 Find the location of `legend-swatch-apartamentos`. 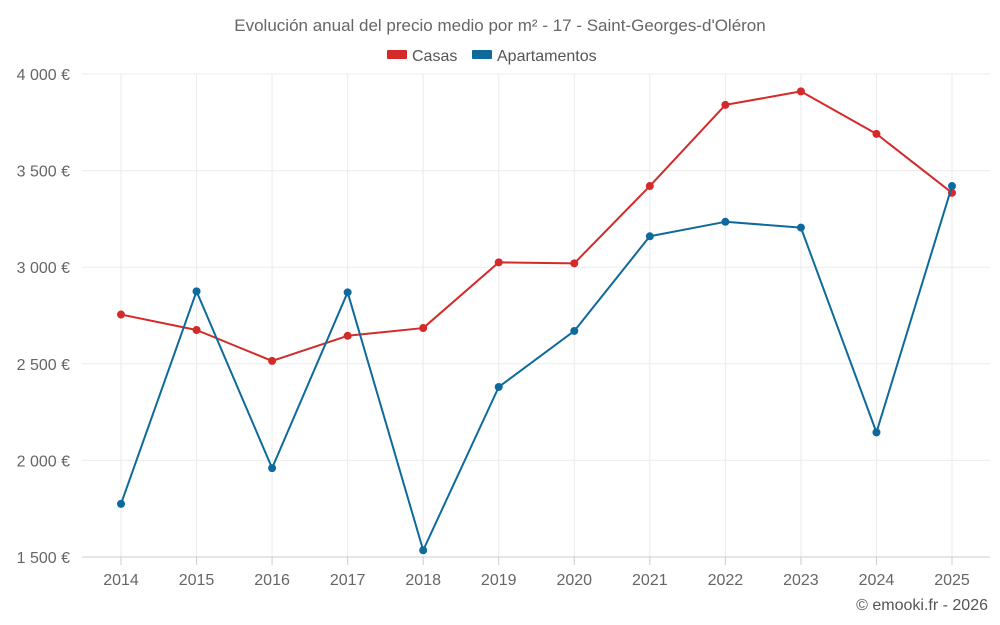

legend-swatch-apartamentos is located at coordinates (482, 54).